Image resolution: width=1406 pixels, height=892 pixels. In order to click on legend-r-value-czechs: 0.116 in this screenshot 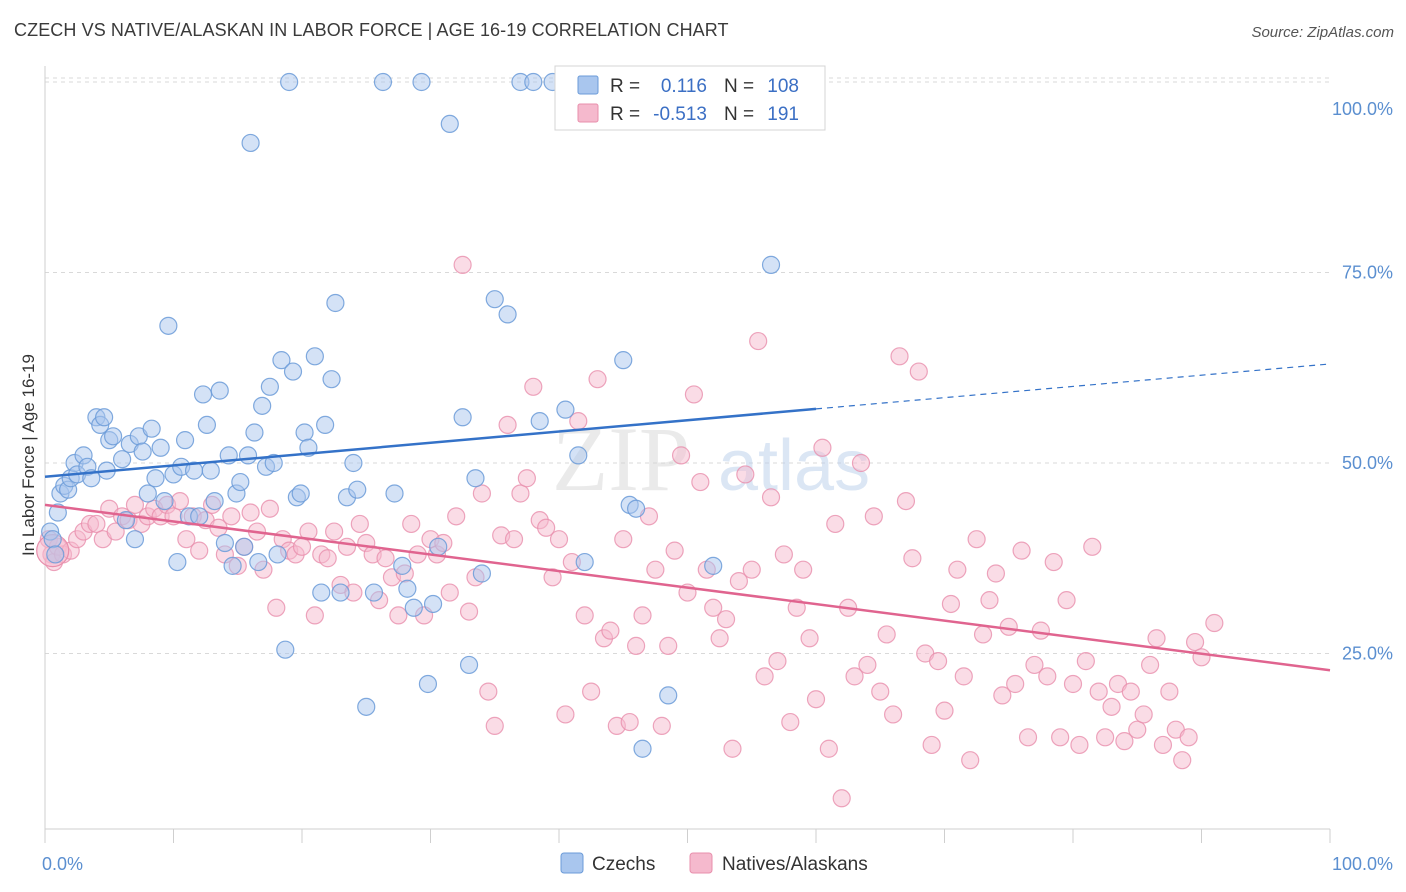, I will do `click(684, 86)`.